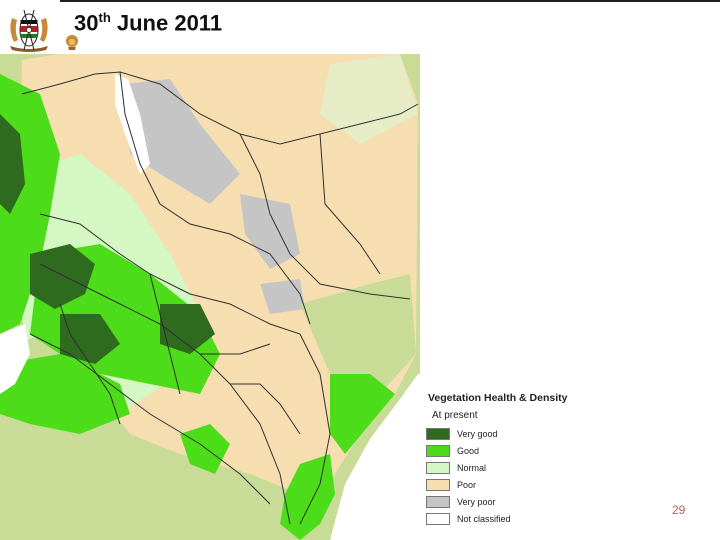 The image size is (720, 540). I want to click on map-ocean, so click(375, 457).